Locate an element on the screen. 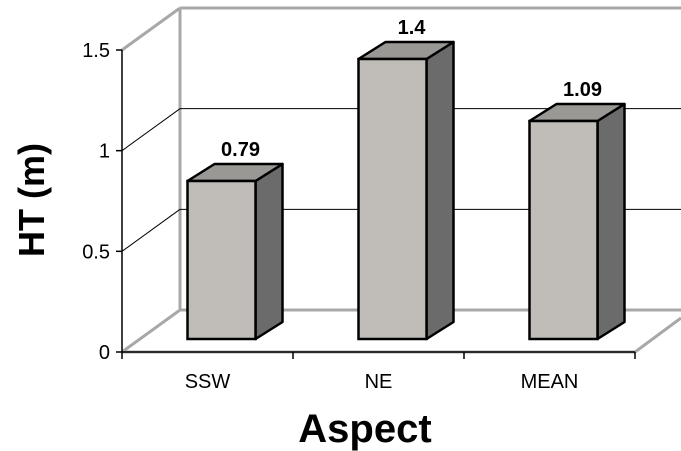 Image resolution: width=681 pixels, height=451 pixels. x-tick-label: SSW is located at coordinates (208, 382).